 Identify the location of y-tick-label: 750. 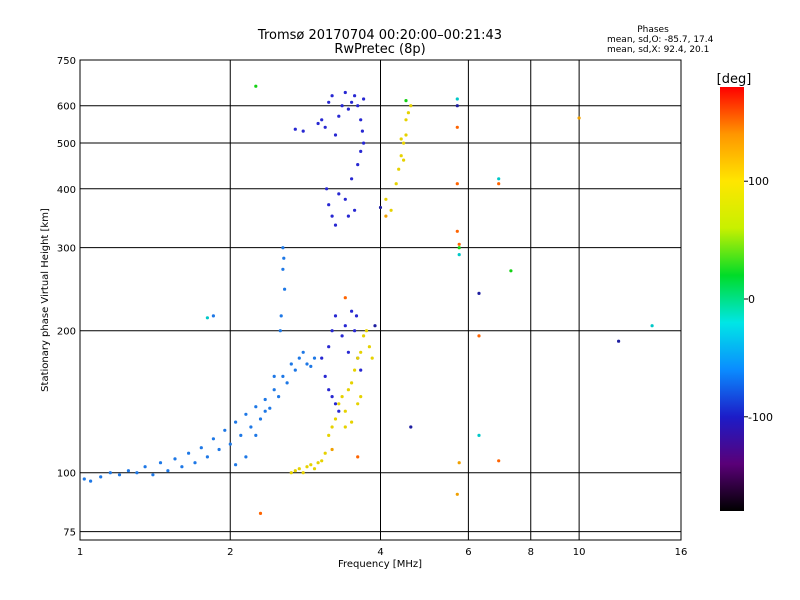
(66, 61).